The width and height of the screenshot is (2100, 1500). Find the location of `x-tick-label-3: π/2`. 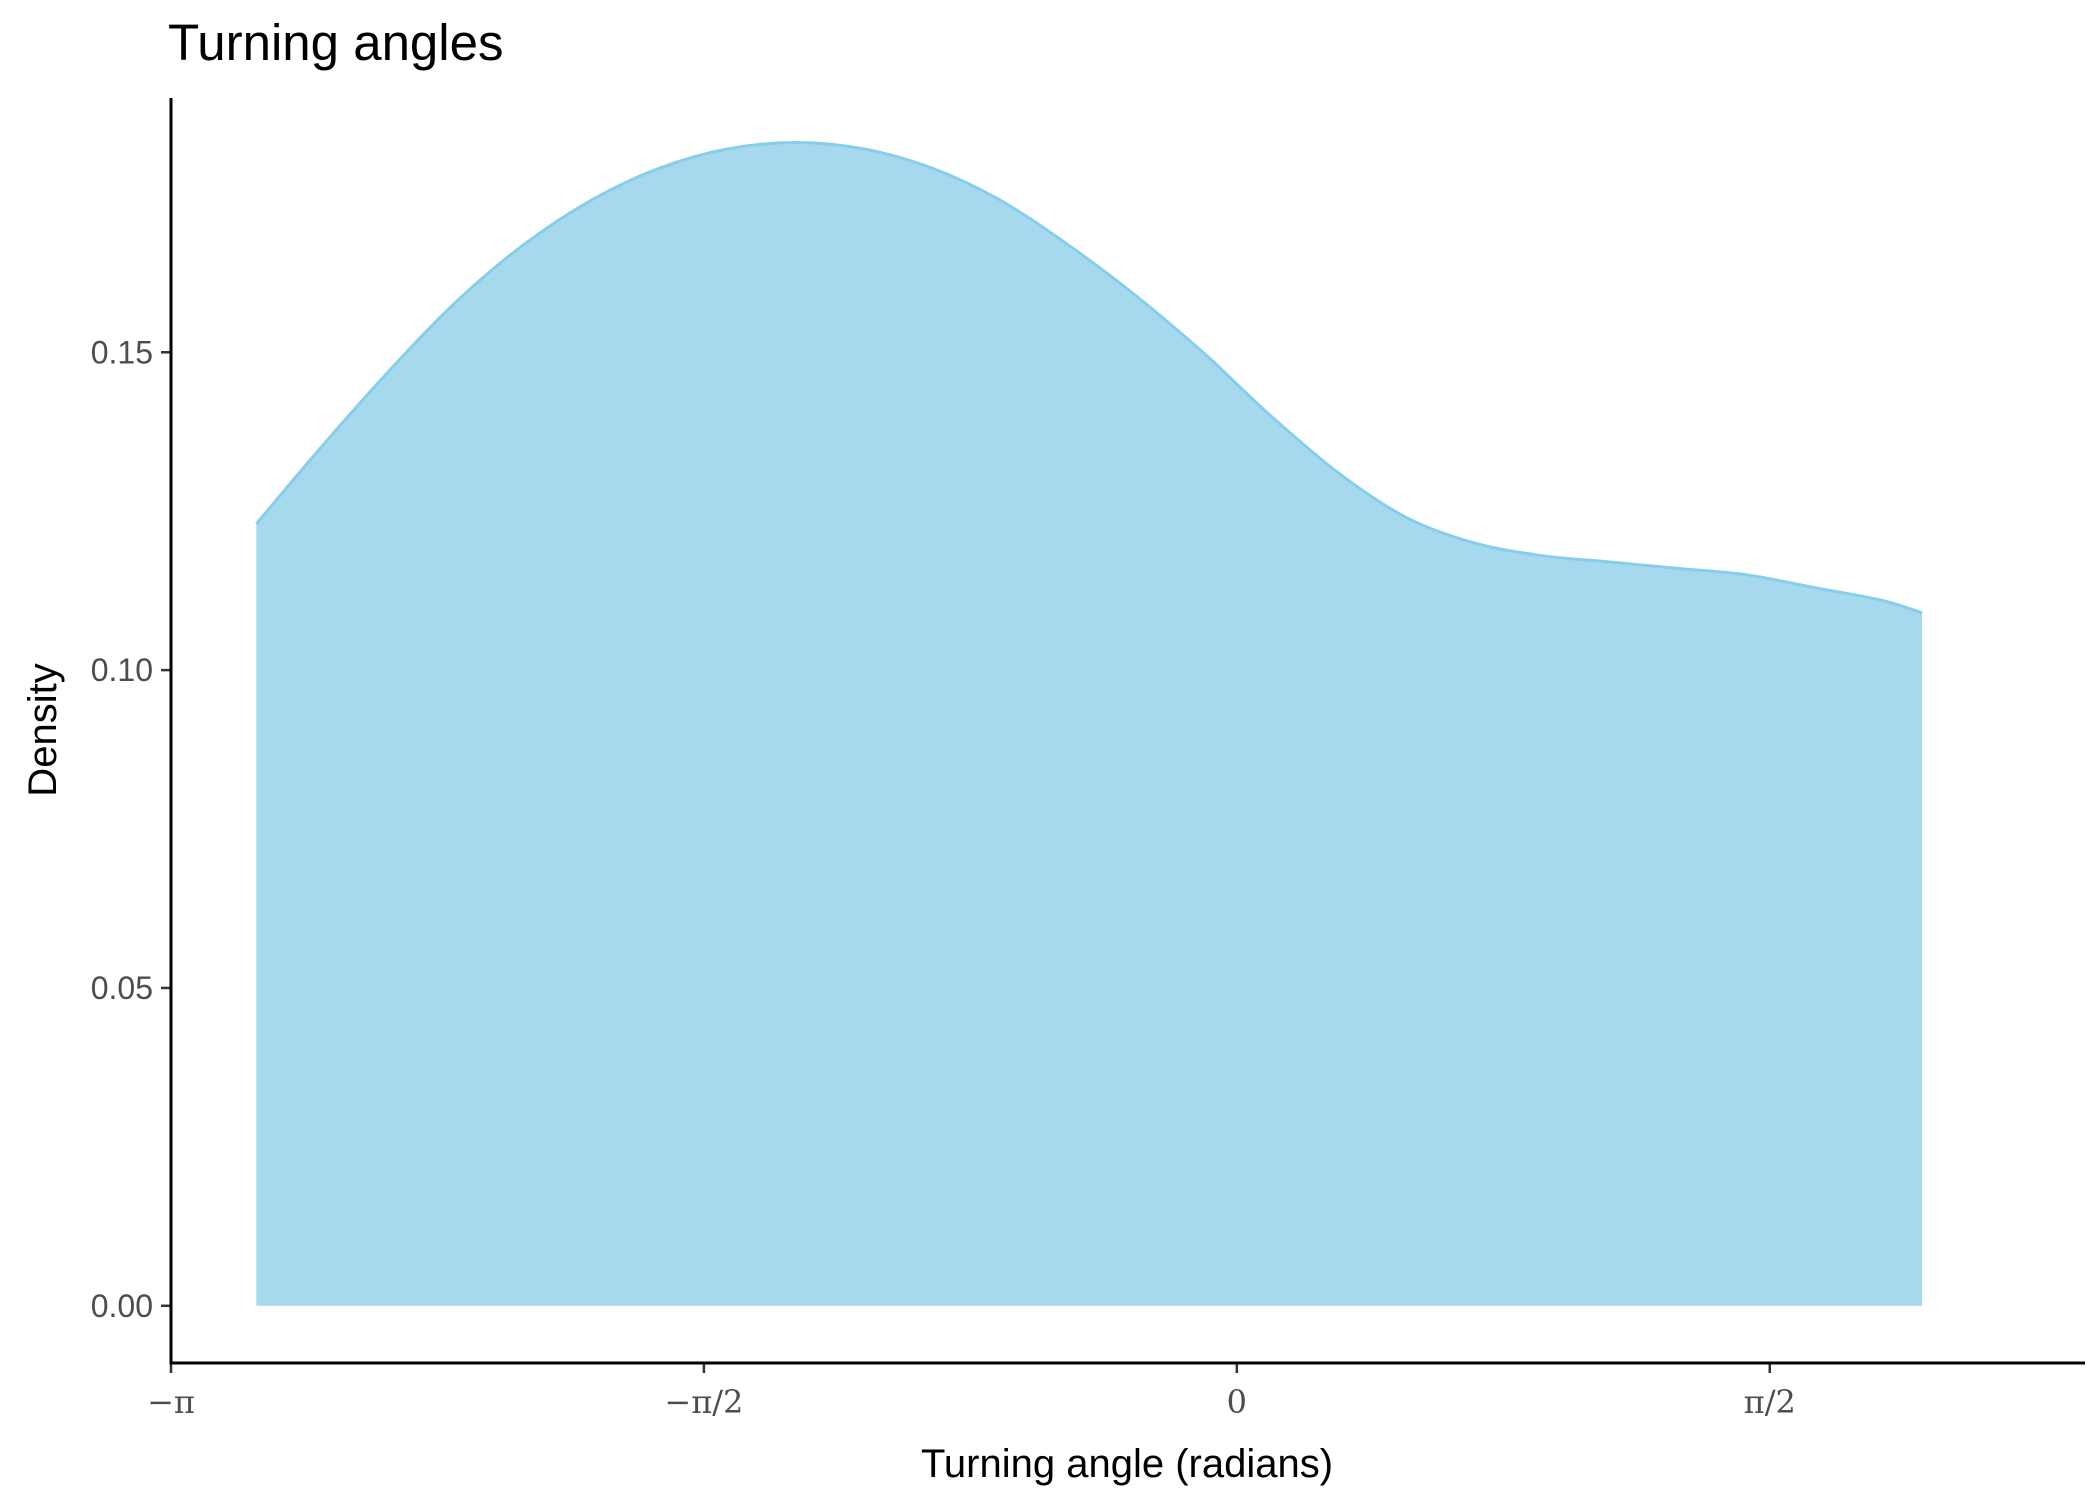

x-tick-label-3: π/2 is located at coordinates (1770, 1402).